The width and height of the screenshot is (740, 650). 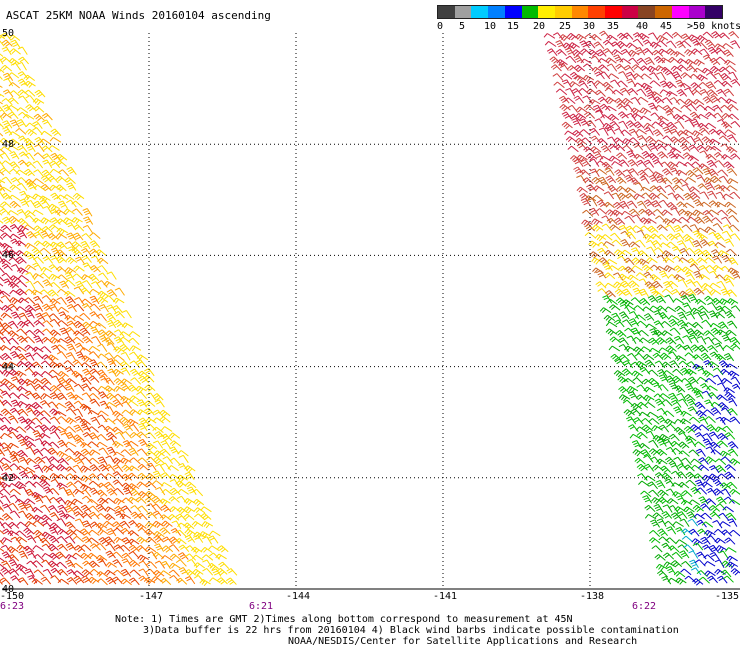 What do you see at coordinates (597, 12) in the screenshot?
I see `legend-swatch` at bounding box center [597, 12].